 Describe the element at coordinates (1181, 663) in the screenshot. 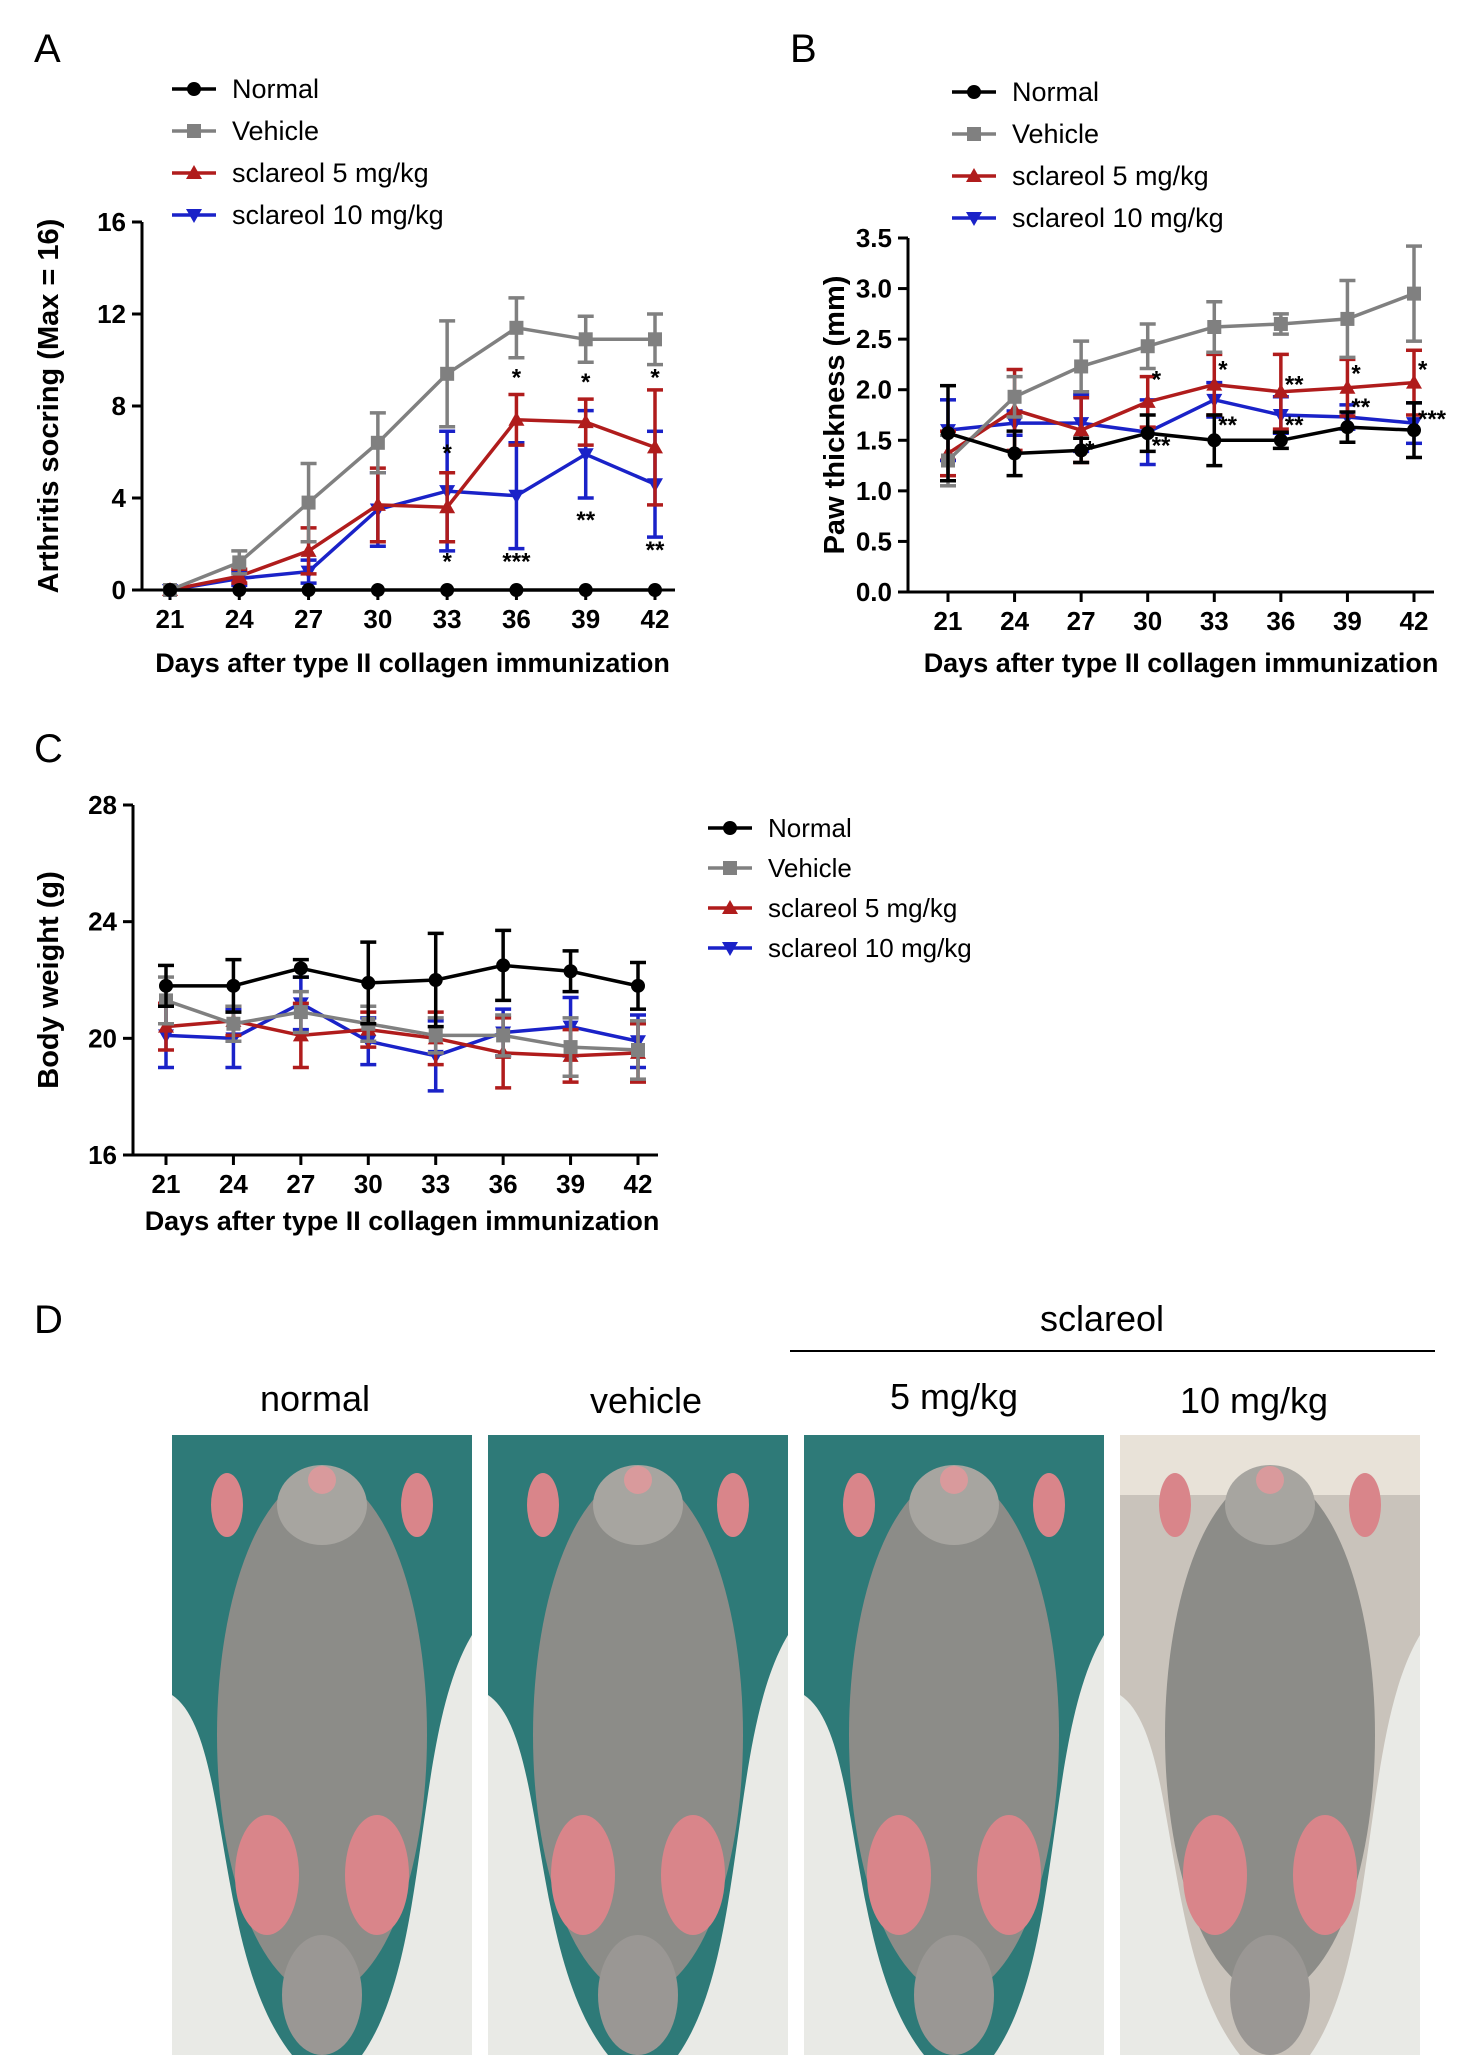

I see `x-axis-label: Days after type II collagen immunization` at that location.